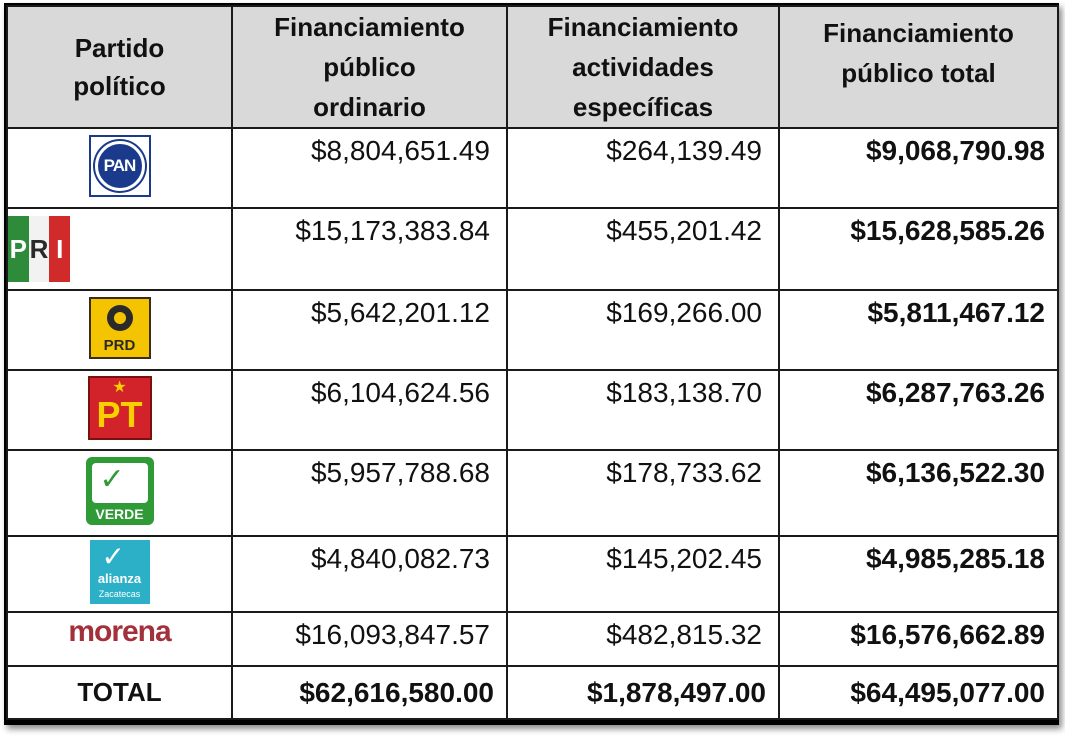 Image resolution: width=1065 pixels, height=741 pixels. What do you see at coordinates (119, 67) in the screenshot?
I see `header-party: Partido político` at bounding box center [119, 67].